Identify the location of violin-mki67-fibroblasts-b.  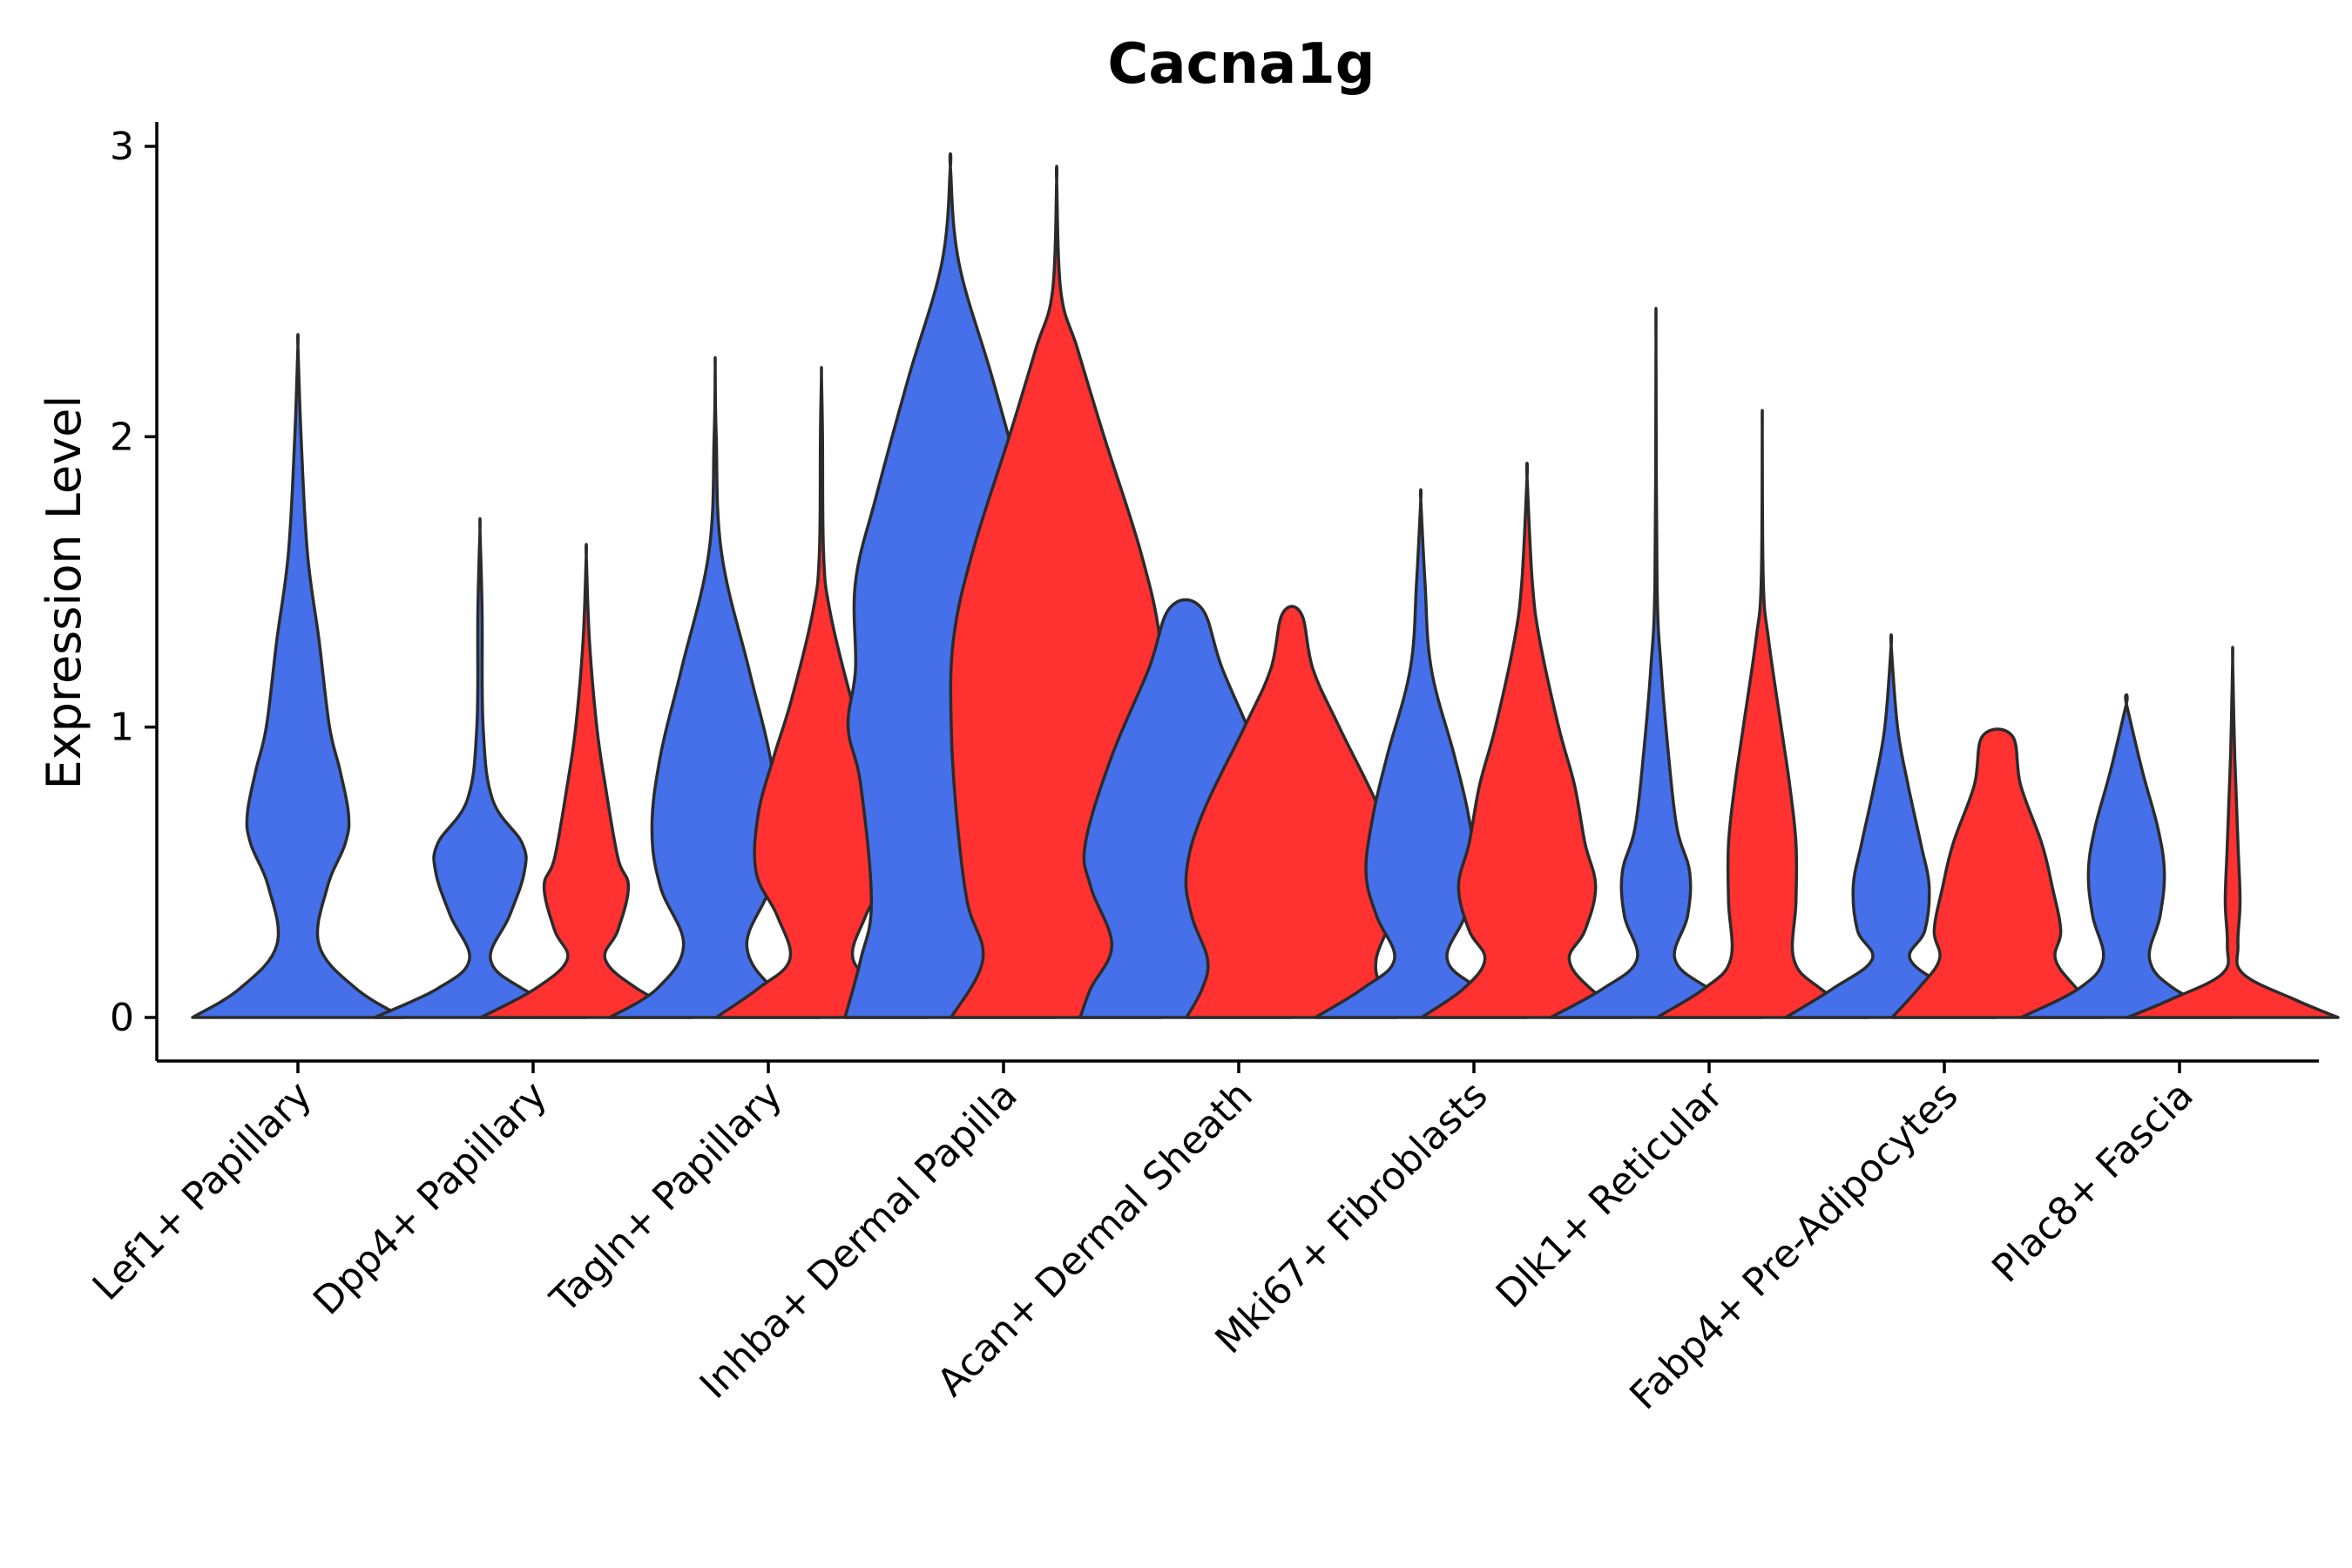
(1527, 741).